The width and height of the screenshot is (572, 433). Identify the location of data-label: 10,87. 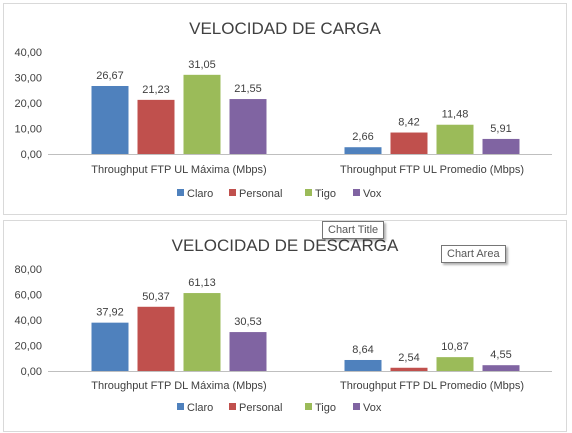
(455, 347).